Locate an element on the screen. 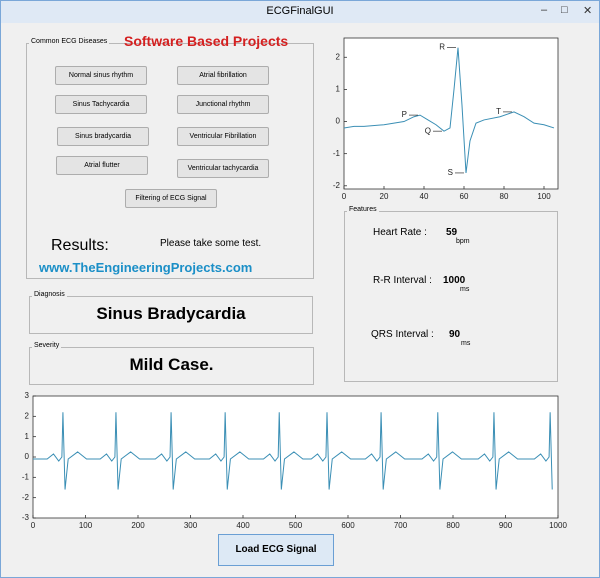  banner: Software Based Projects is located at coordinates (206, 41).